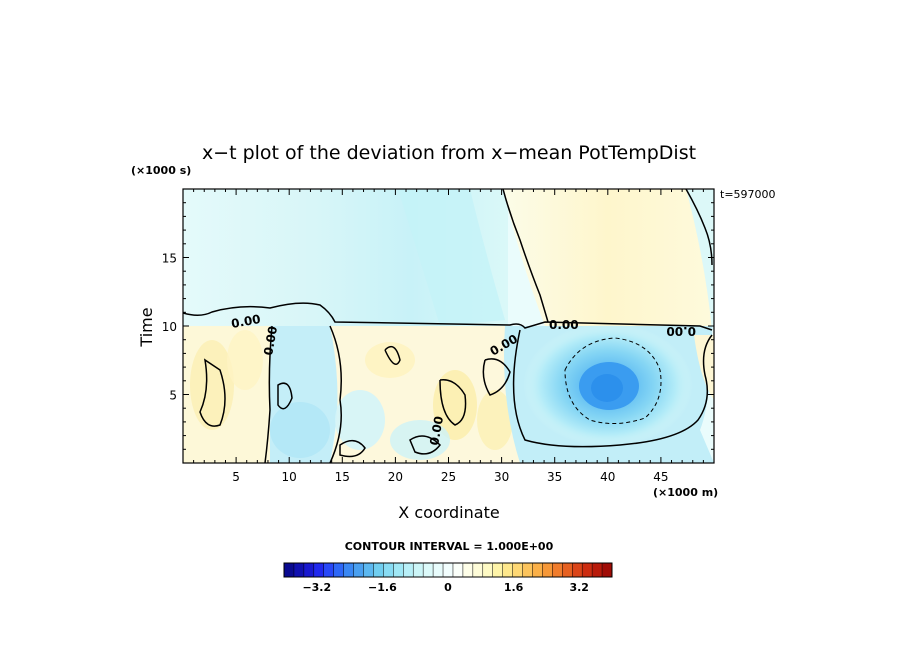  I want to click on x-axis-label: X coordinate, so click(448, 512).